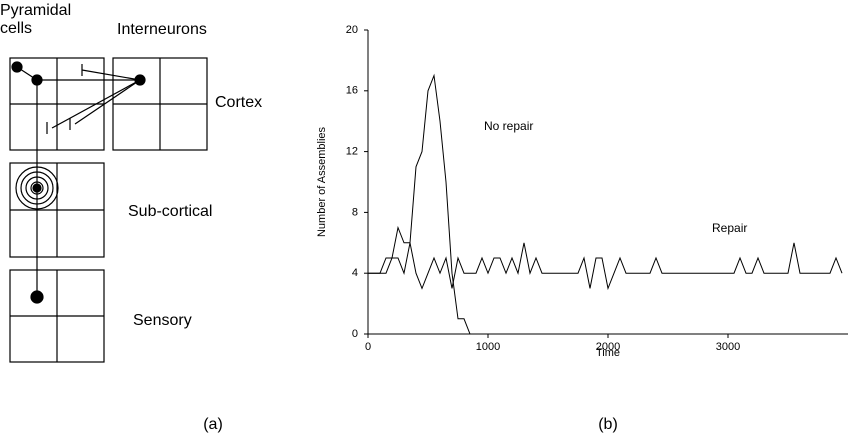  I want to click on y-tick-label: 12, so click(352, 152).